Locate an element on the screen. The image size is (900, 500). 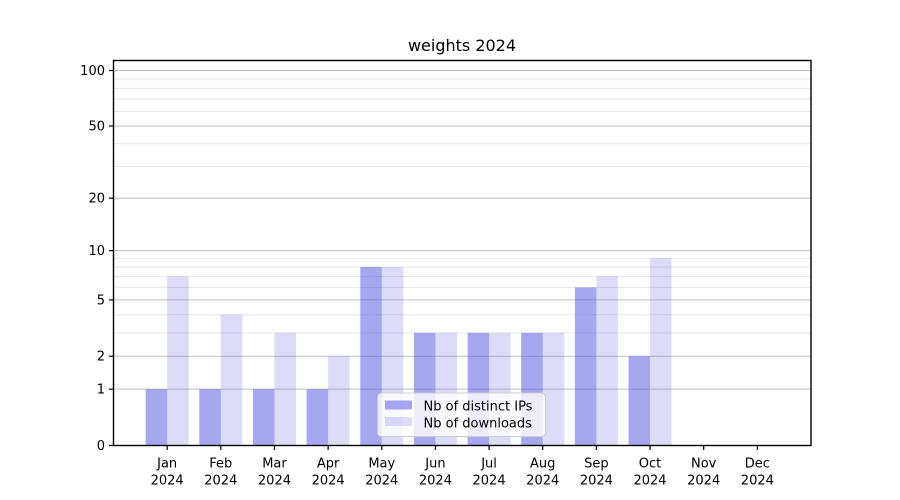
y-axis: 0 1 2 5 10 20 50 100 is located at coordinates (97, 259).